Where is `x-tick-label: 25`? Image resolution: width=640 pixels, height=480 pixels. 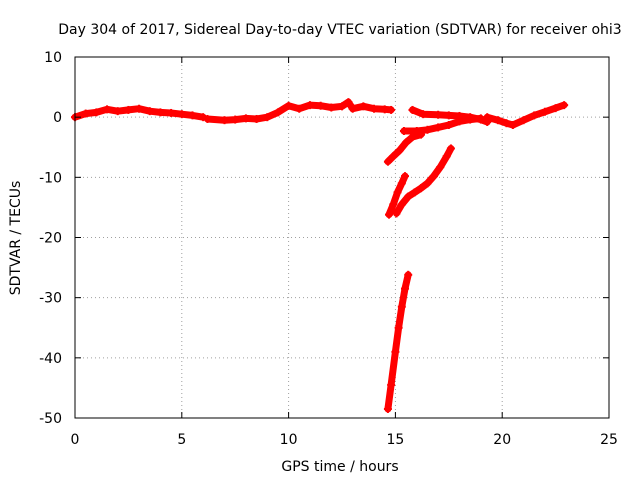 x-tick-label: 25 is located at coordinates (609, 440).